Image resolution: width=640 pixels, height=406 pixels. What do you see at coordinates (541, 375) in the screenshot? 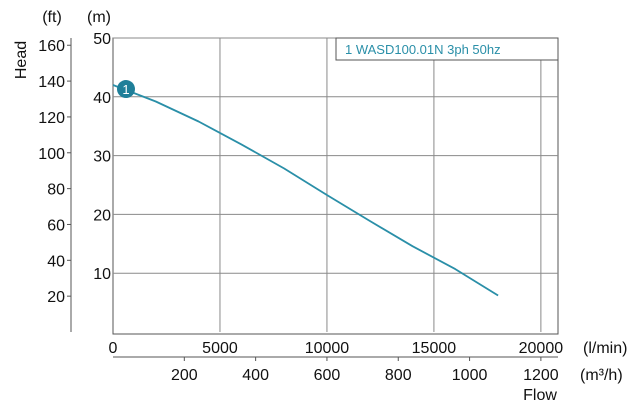
I see `m3h-tick-label: 1200` at bounding box center [541, 375].